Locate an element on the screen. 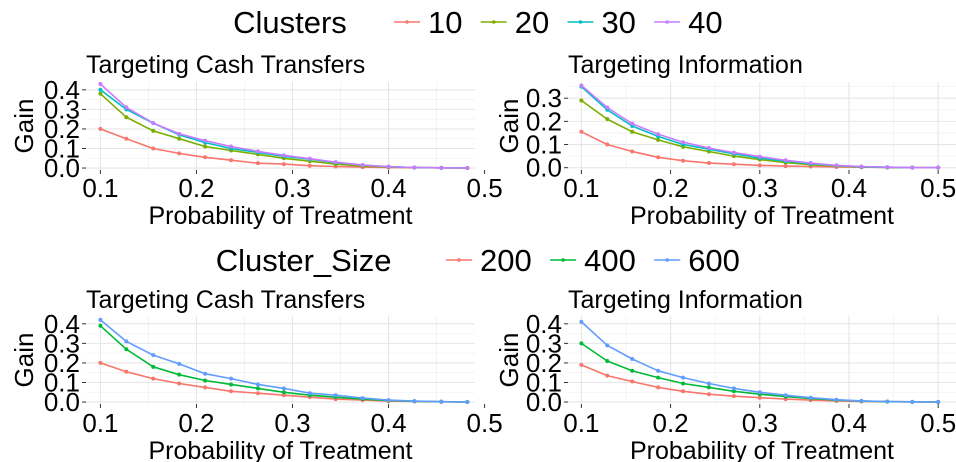 This screenshot has height=462, width=956. legend-label: 400 is located at coordinates (610, 260).